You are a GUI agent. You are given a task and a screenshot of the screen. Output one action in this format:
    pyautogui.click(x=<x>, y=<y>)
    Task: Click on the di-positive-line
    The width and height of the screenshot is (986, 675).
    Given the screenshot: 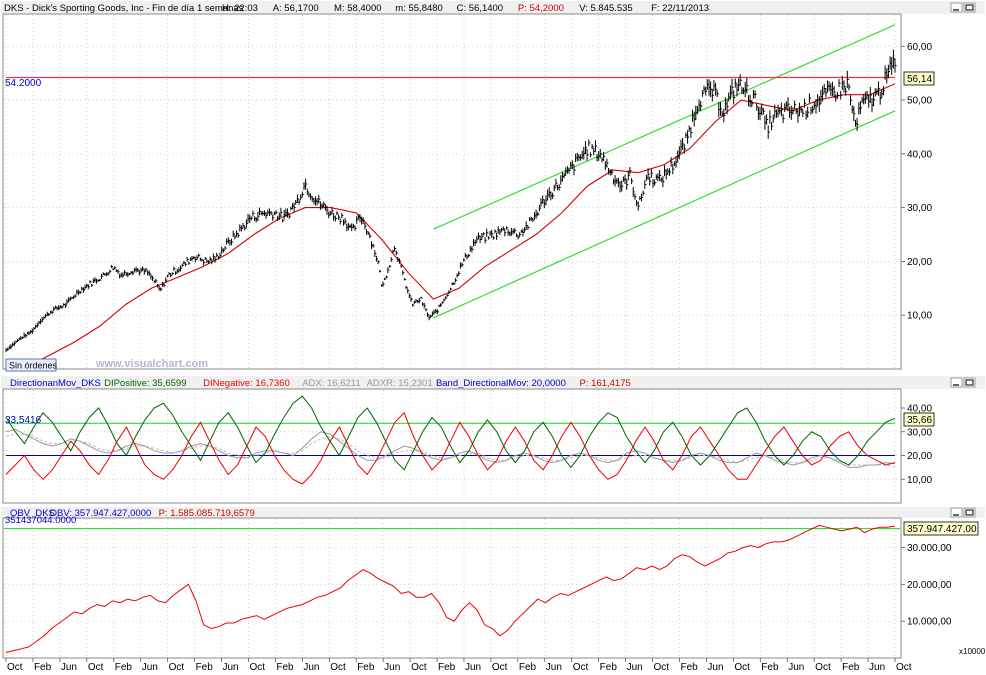 What is the action you would take?
    pyautogui.click(x=450, y=433)
    